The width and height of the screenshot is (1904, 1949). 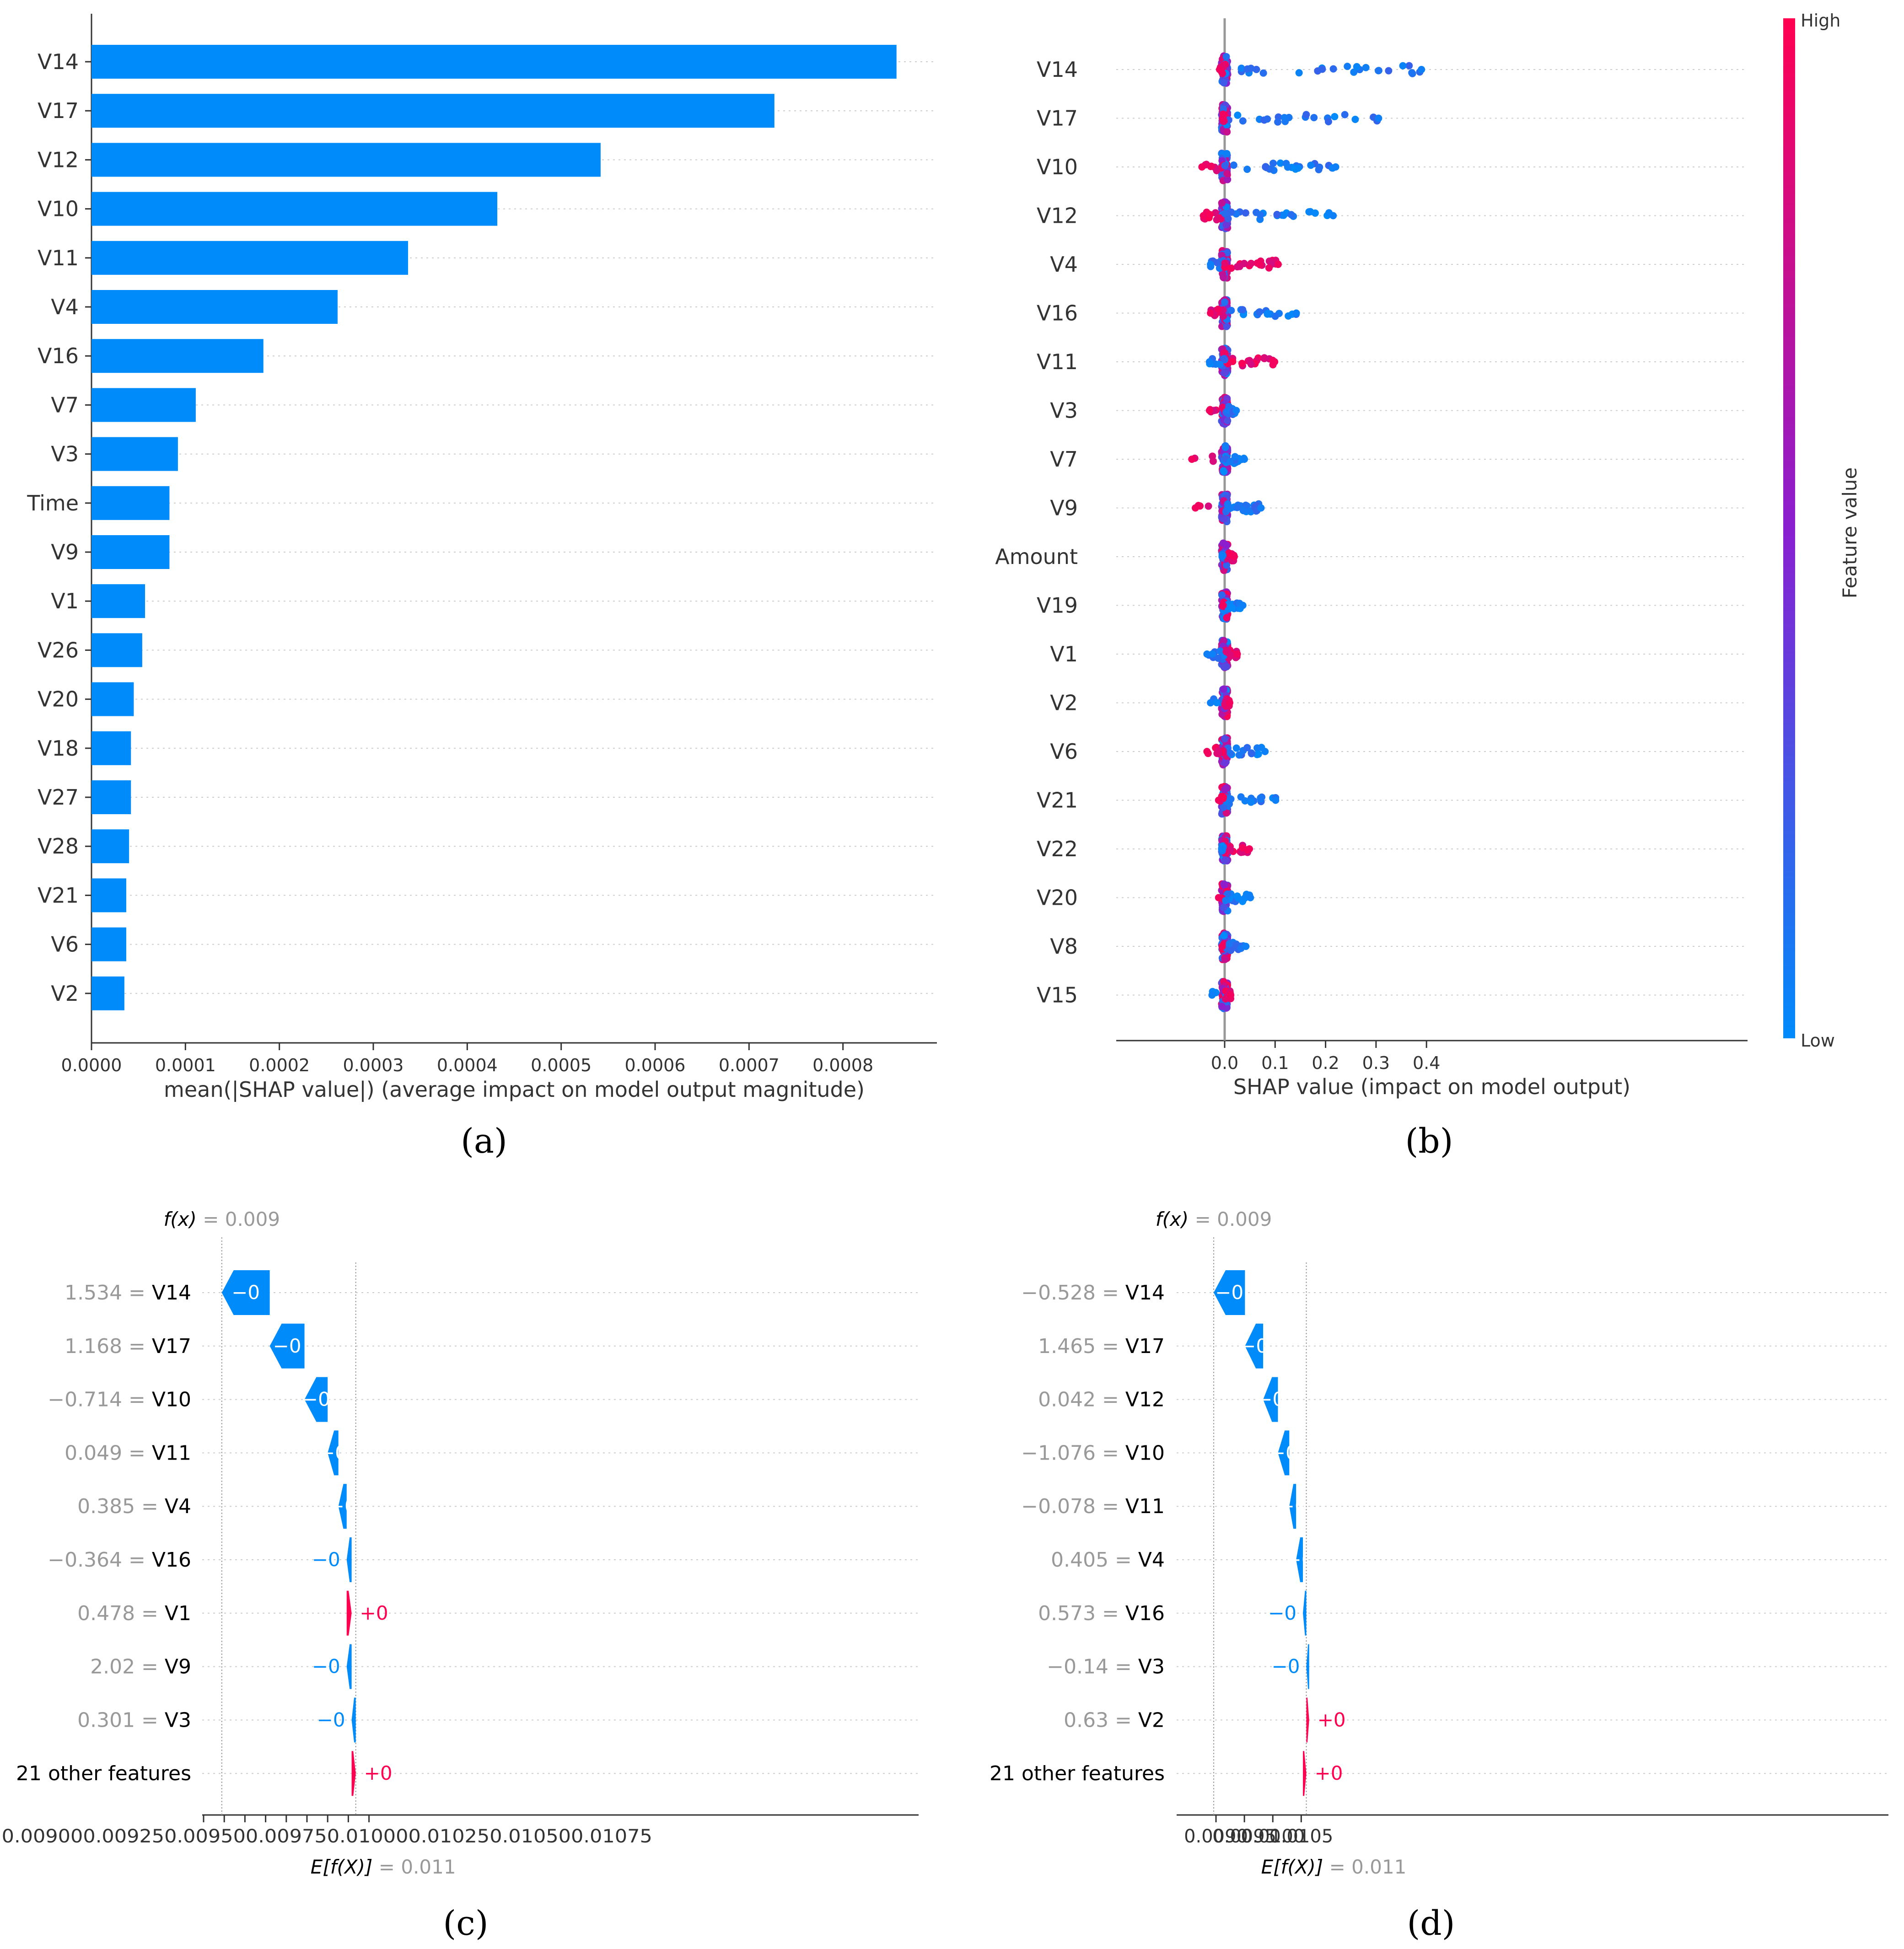 What do you see at coordinates (1243, 605) in the screenshot?
I see `b-point-v19` at bounding box center [1243, 605].